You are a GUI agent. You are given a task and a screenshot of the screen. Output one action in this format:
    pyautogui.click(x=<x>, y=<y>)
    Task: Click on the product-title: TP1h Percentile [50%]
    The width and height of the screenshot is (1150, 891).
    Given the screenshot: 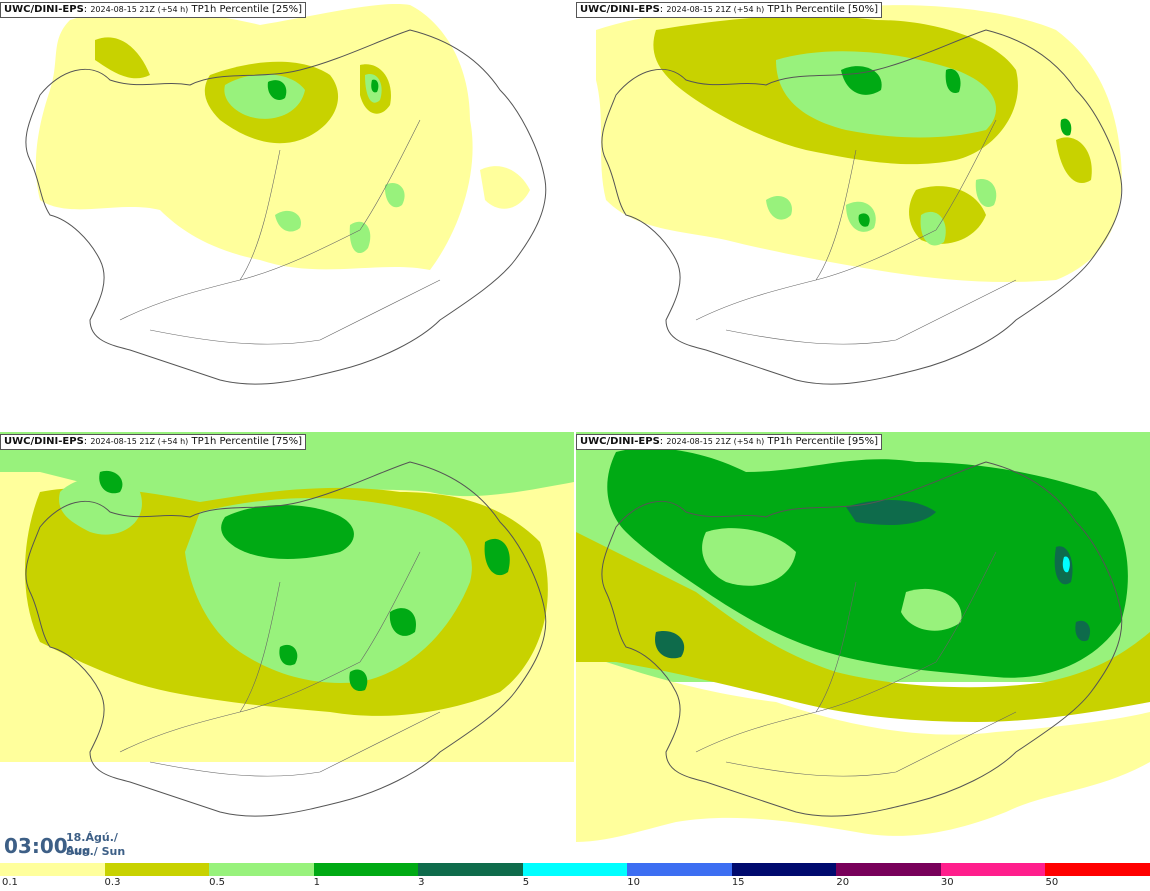 What is the action you would take?
    pyautogui.click(x=823, y=9)
    